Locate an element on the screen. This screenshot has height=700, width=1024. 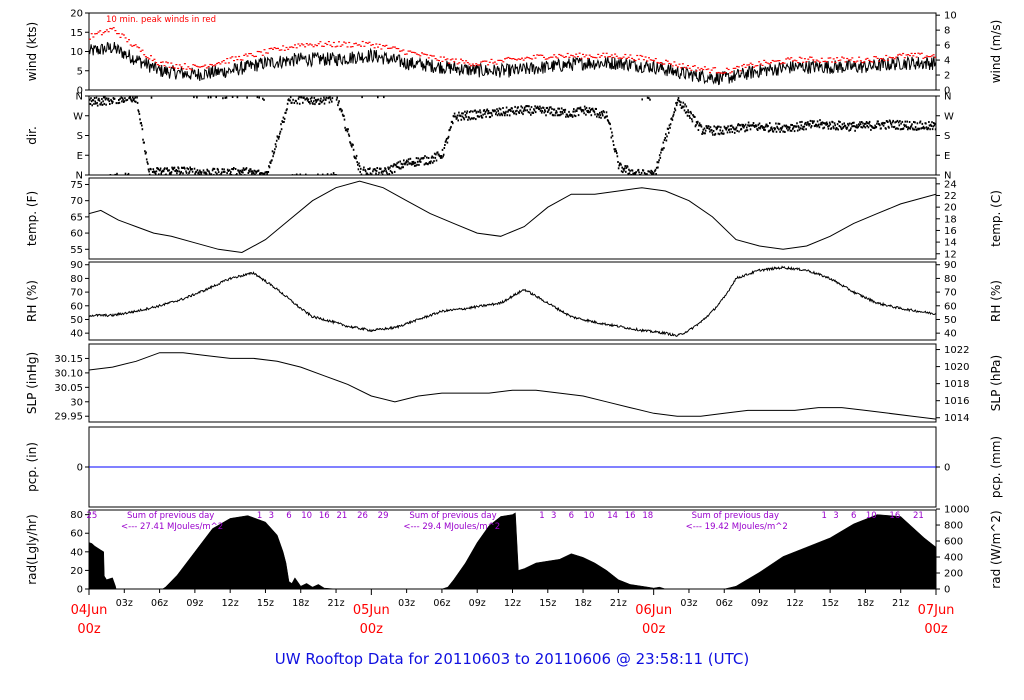
solar-sum-value: <--- 29.4 MJoules/m^2 is located at coordinates (451, 527).